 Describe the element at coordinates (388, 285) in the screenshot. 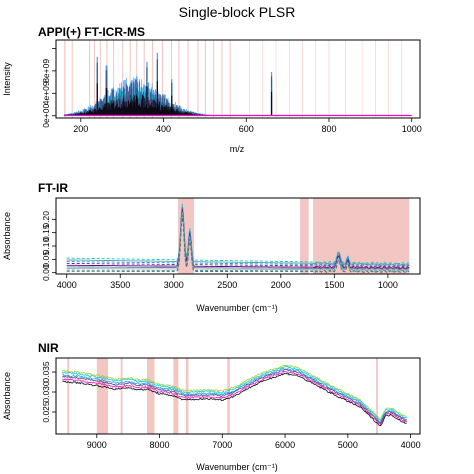

I see `ftir-x-tick-label: 1000` at that location.